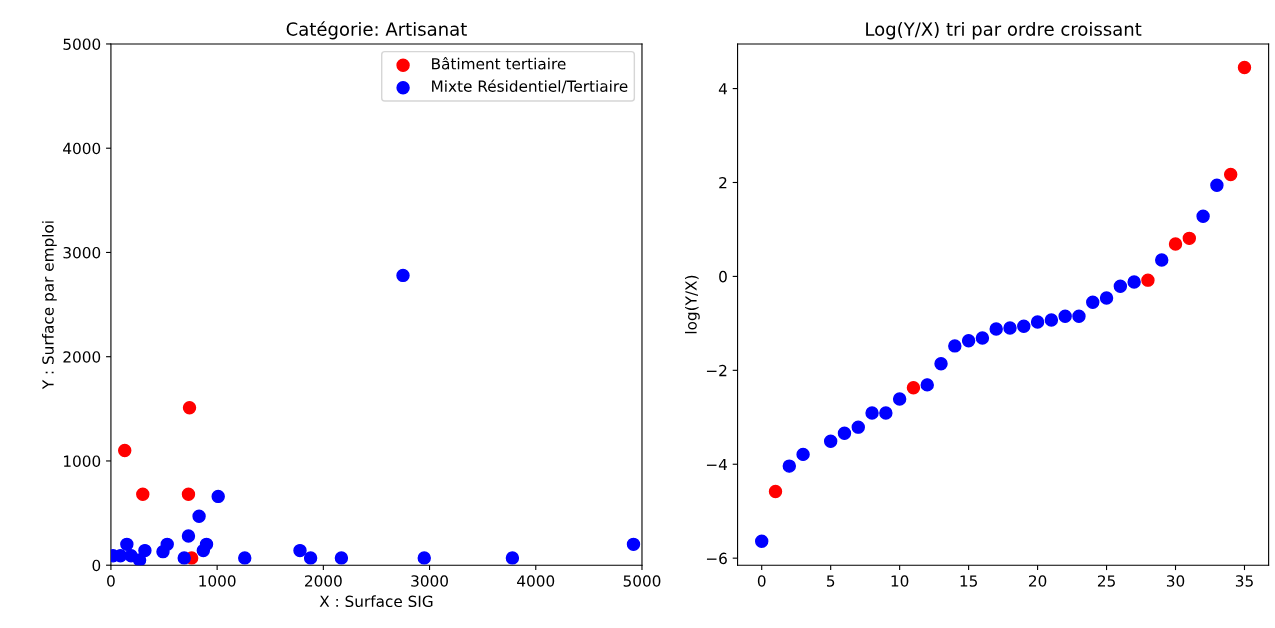 This screenshot has width=1275, height=628. What do you see at coordinates (716, 464) in the screenshot?
I see `y-tick-label: −4` at bounding box center [716, 464].